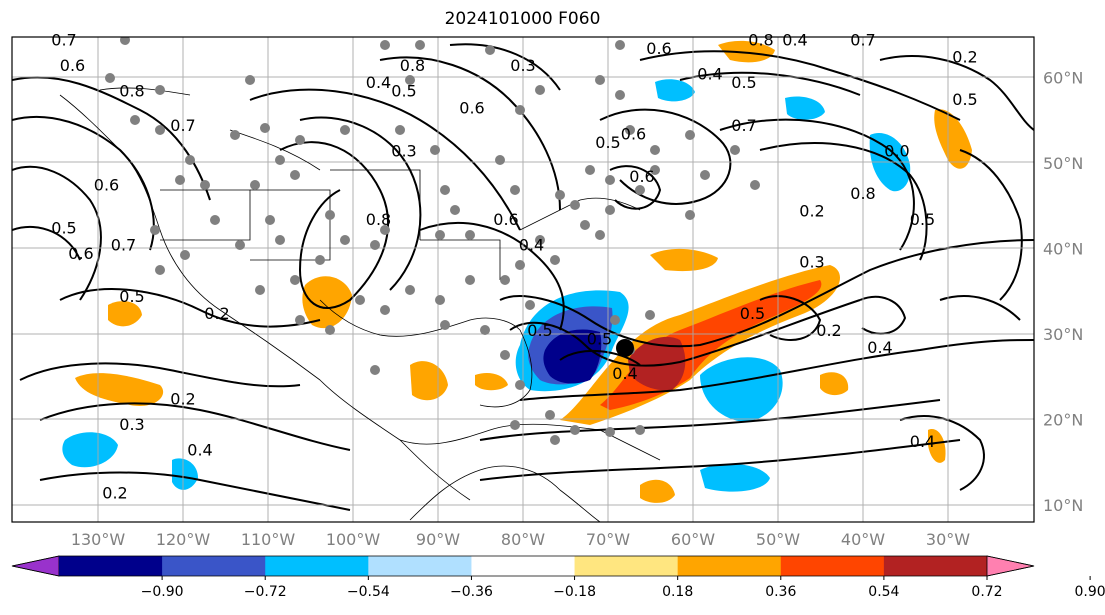 The width and height of the screenshot is (1105, 615). I want to click on colorbar-tick-label: −0.90, so click(162, 592).